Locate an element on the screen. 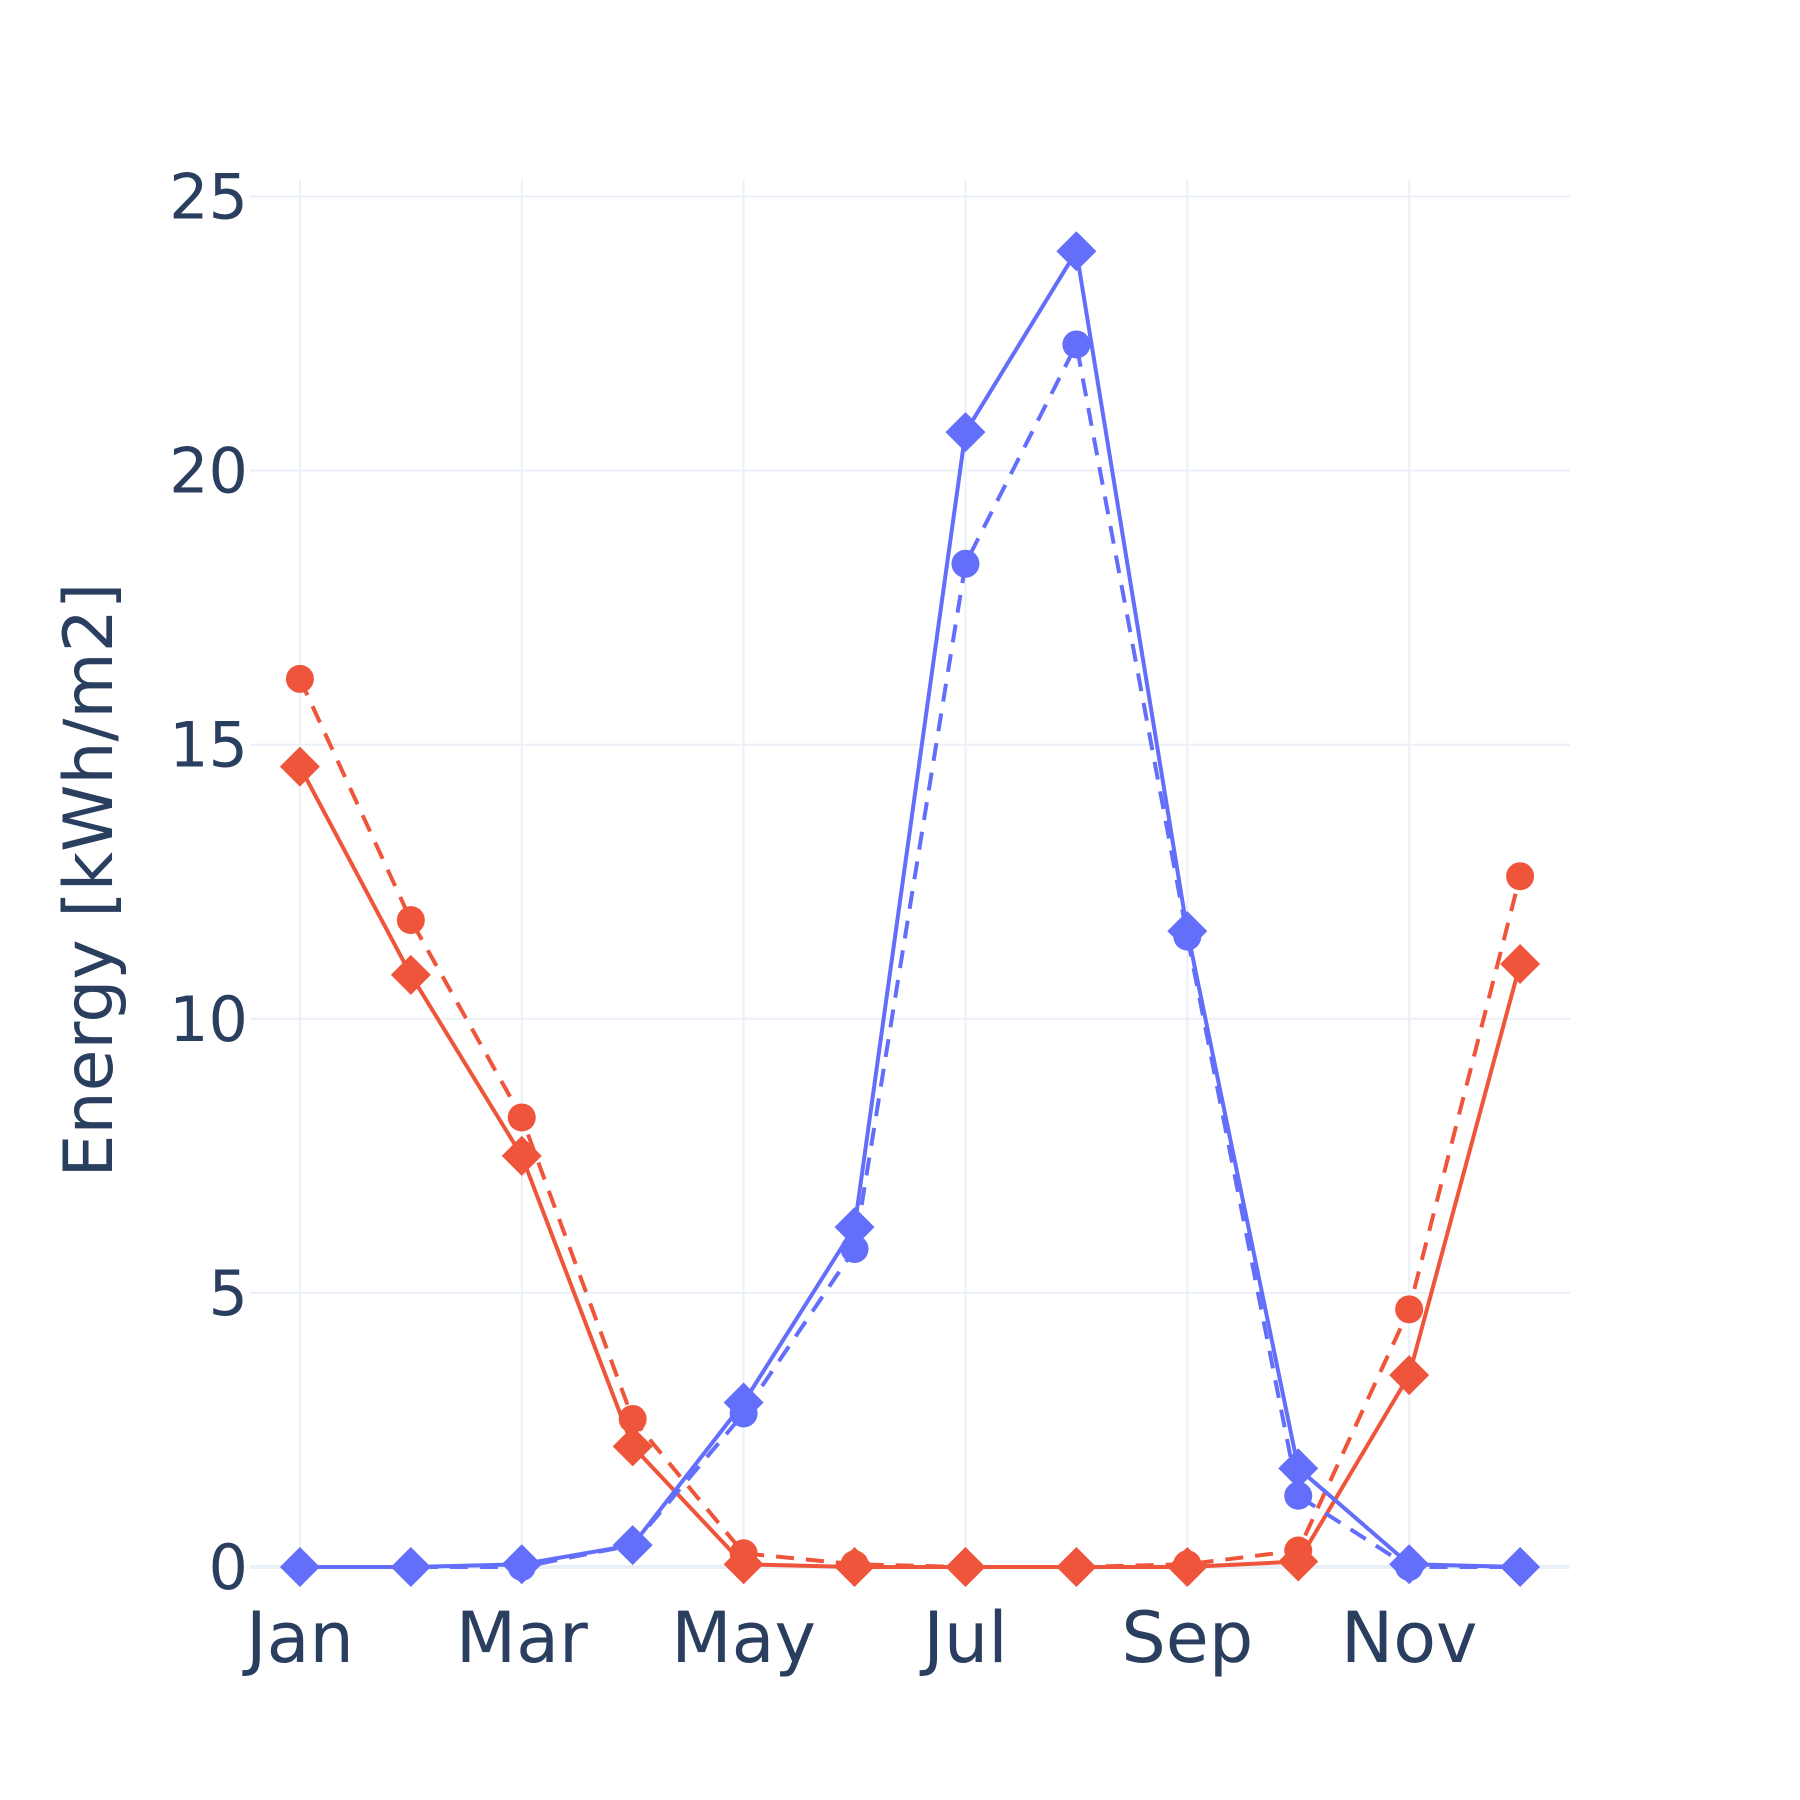 The image size is (1800, 1800). x-tick-label: Mar is located at coordinates (522, 1638).